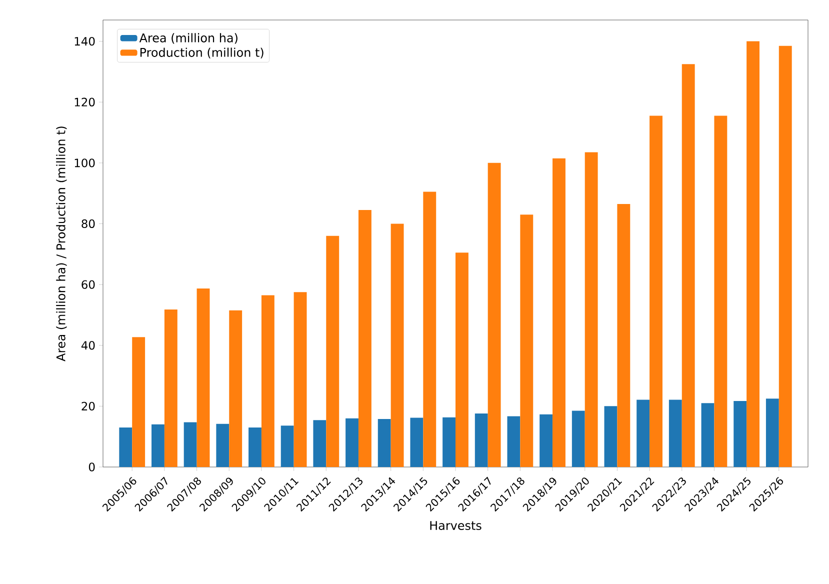 The height and width of the screenshot is (584, 829). I want to click on legend-label: Production (million t), so click(202, 53).